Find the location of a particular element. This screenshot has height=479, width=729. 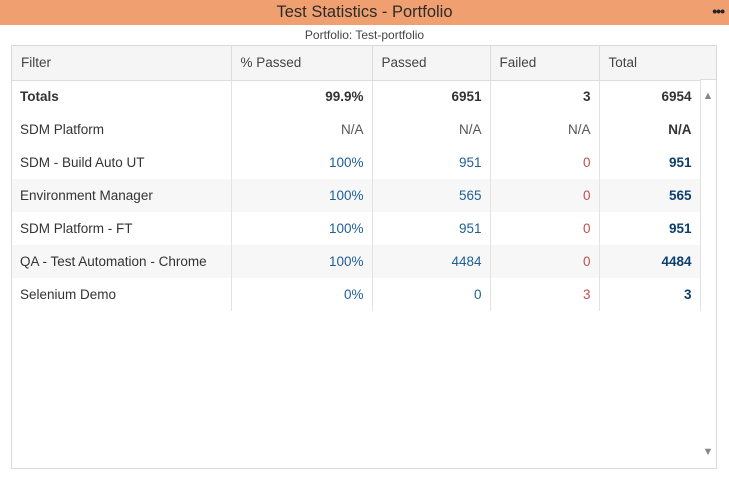

table-row: SDM - Build Auto UT 100% 951 0 951 is located at coordinates (356, 162).